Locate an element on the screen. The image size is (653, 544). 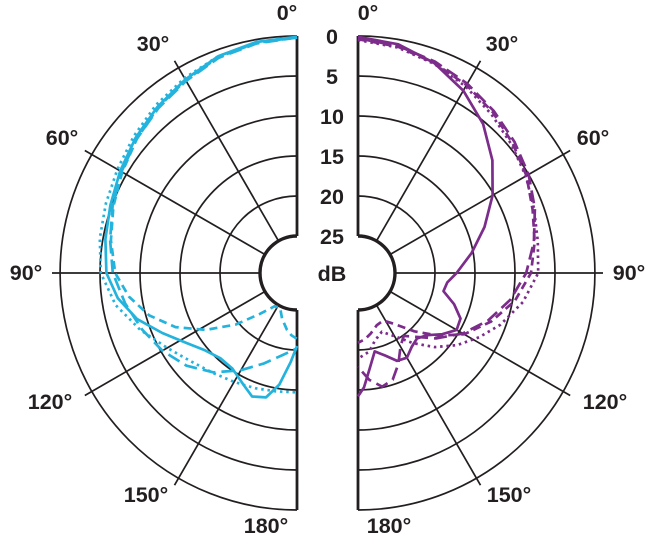
angle-label-left-90: 90° is located at coordinates (26, 273).